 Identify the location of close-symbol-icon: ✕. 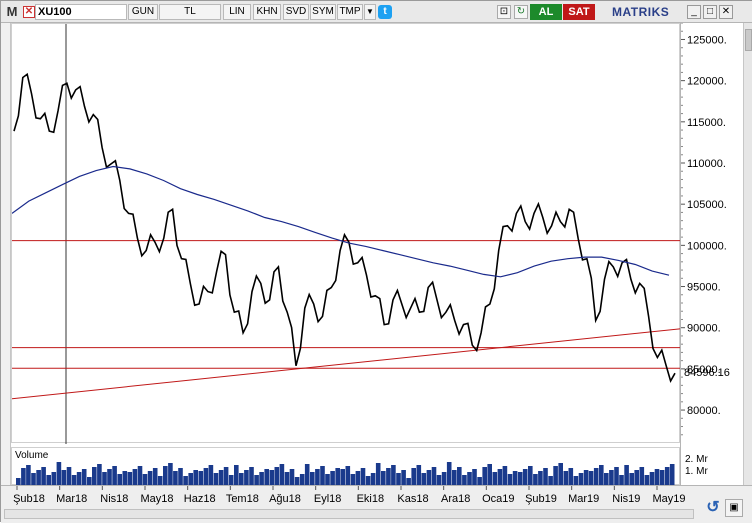
(29, 12).